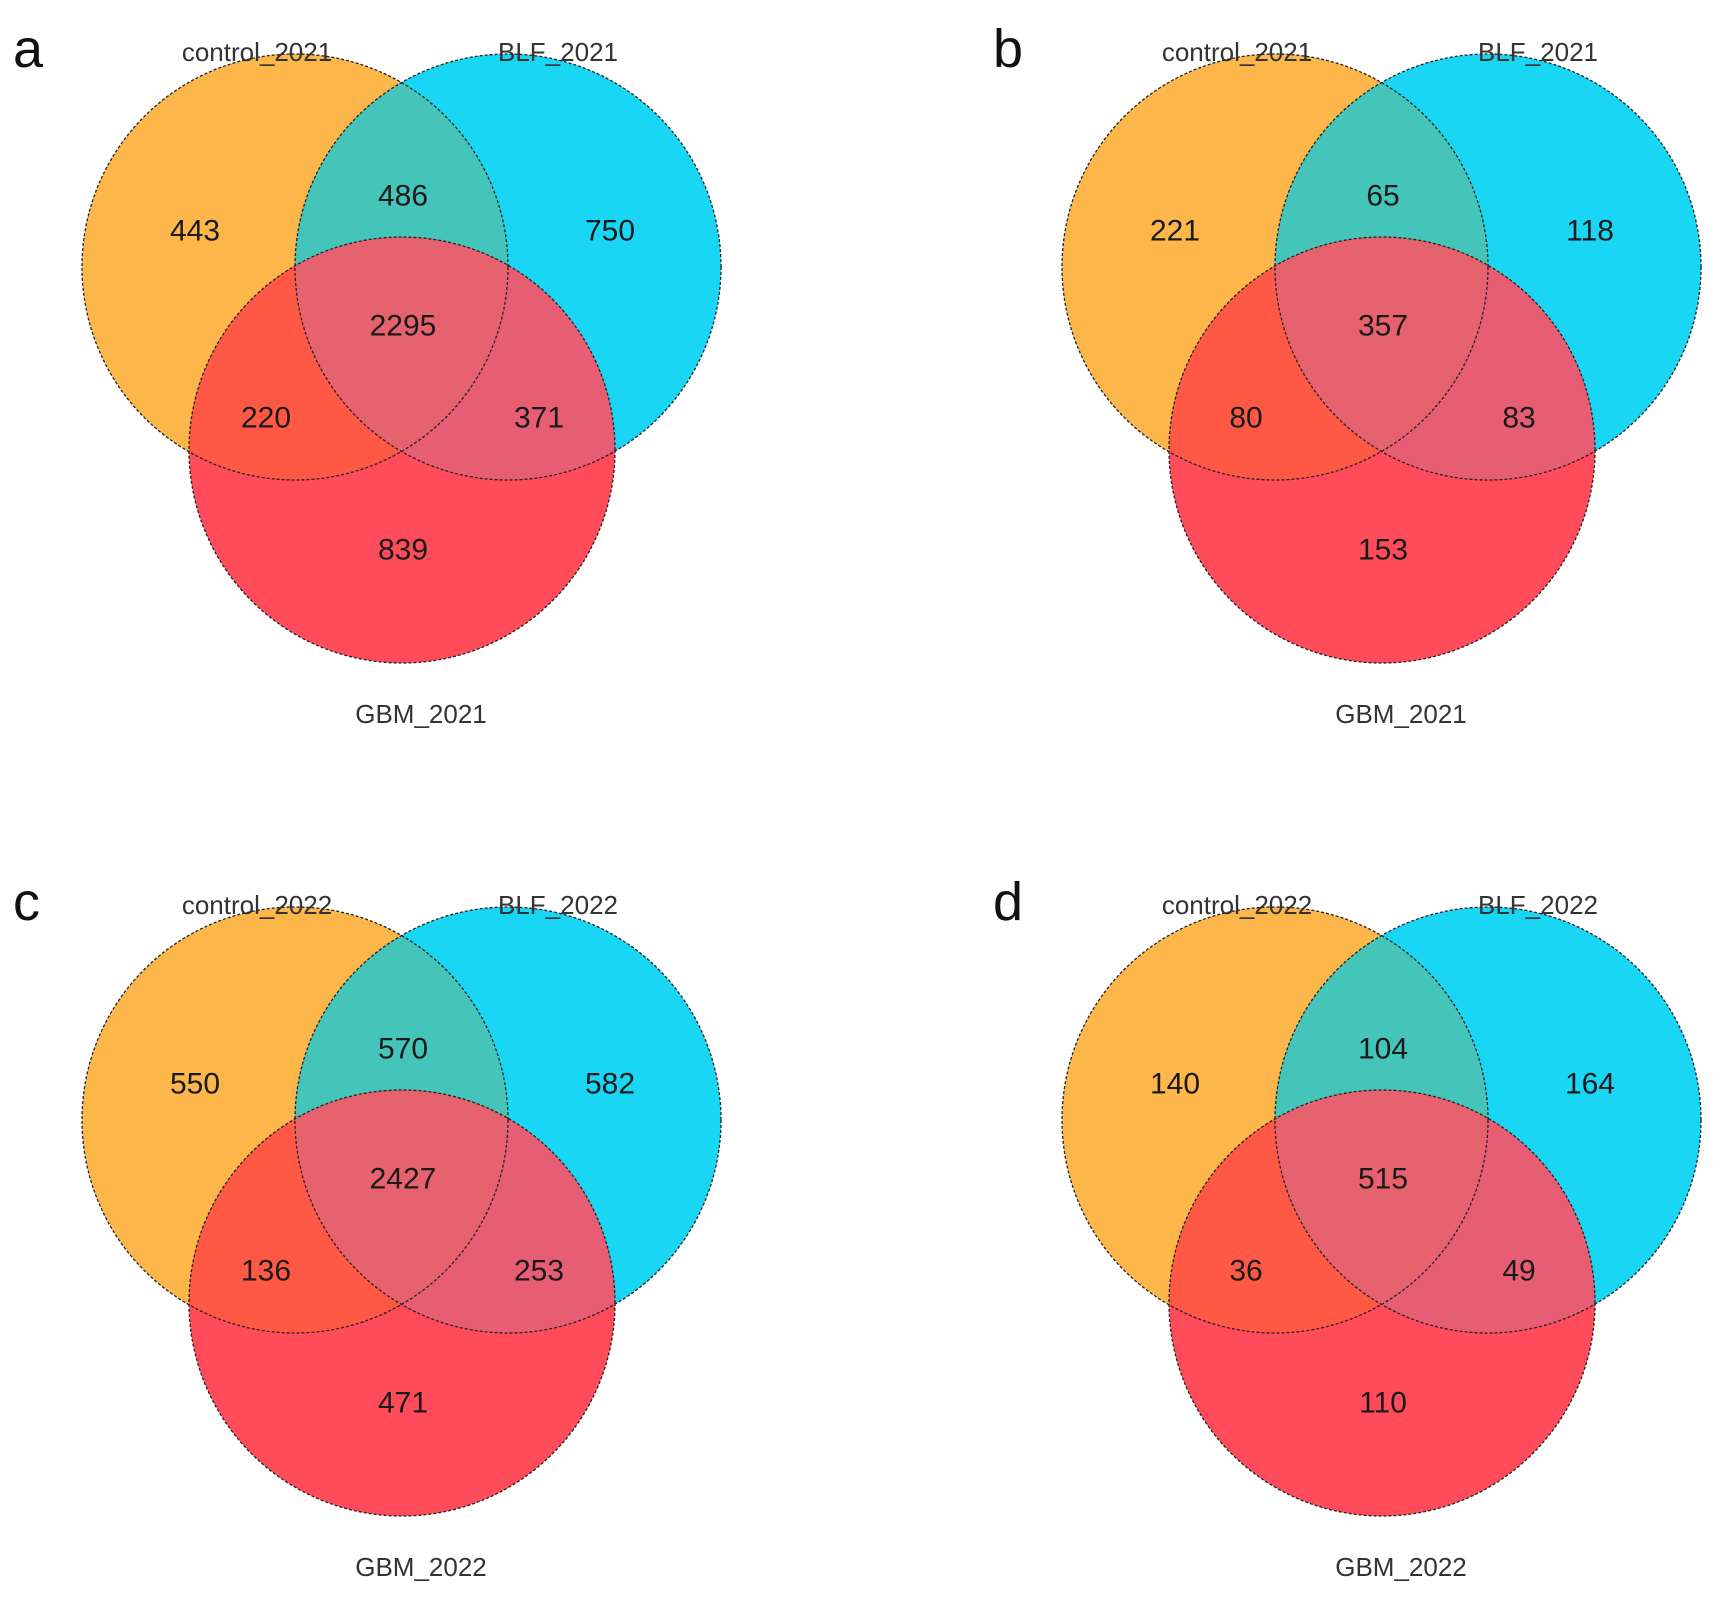  What do you see at coordinates (1590, 1084) in the screenshot?
I see `count-blf-only: 164` at bounding box center [1590, 1084].